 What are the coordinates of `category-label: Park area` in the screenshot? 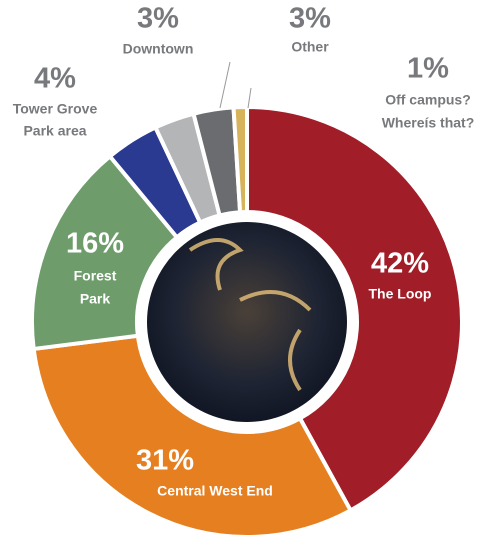 It's located at (54, 131).